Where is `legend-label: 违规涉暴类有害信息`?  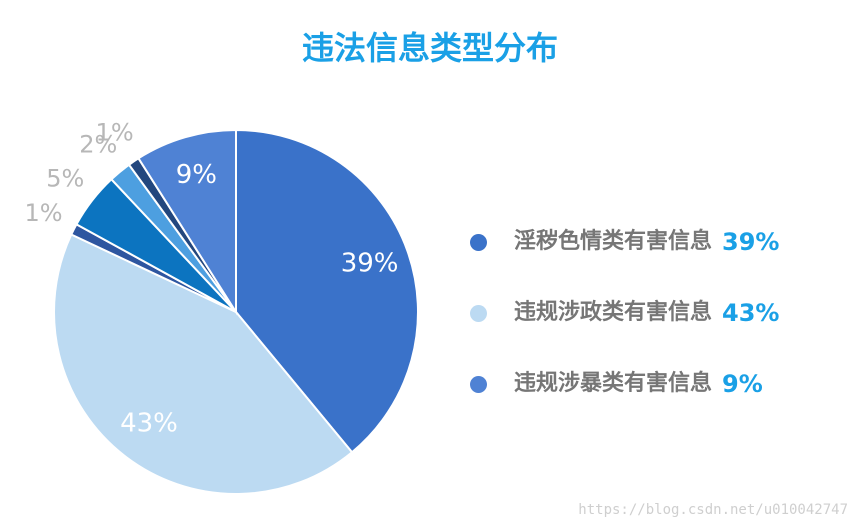
legend-label: 违规涉暴类有害信息 is located at coordinates (613, 383).